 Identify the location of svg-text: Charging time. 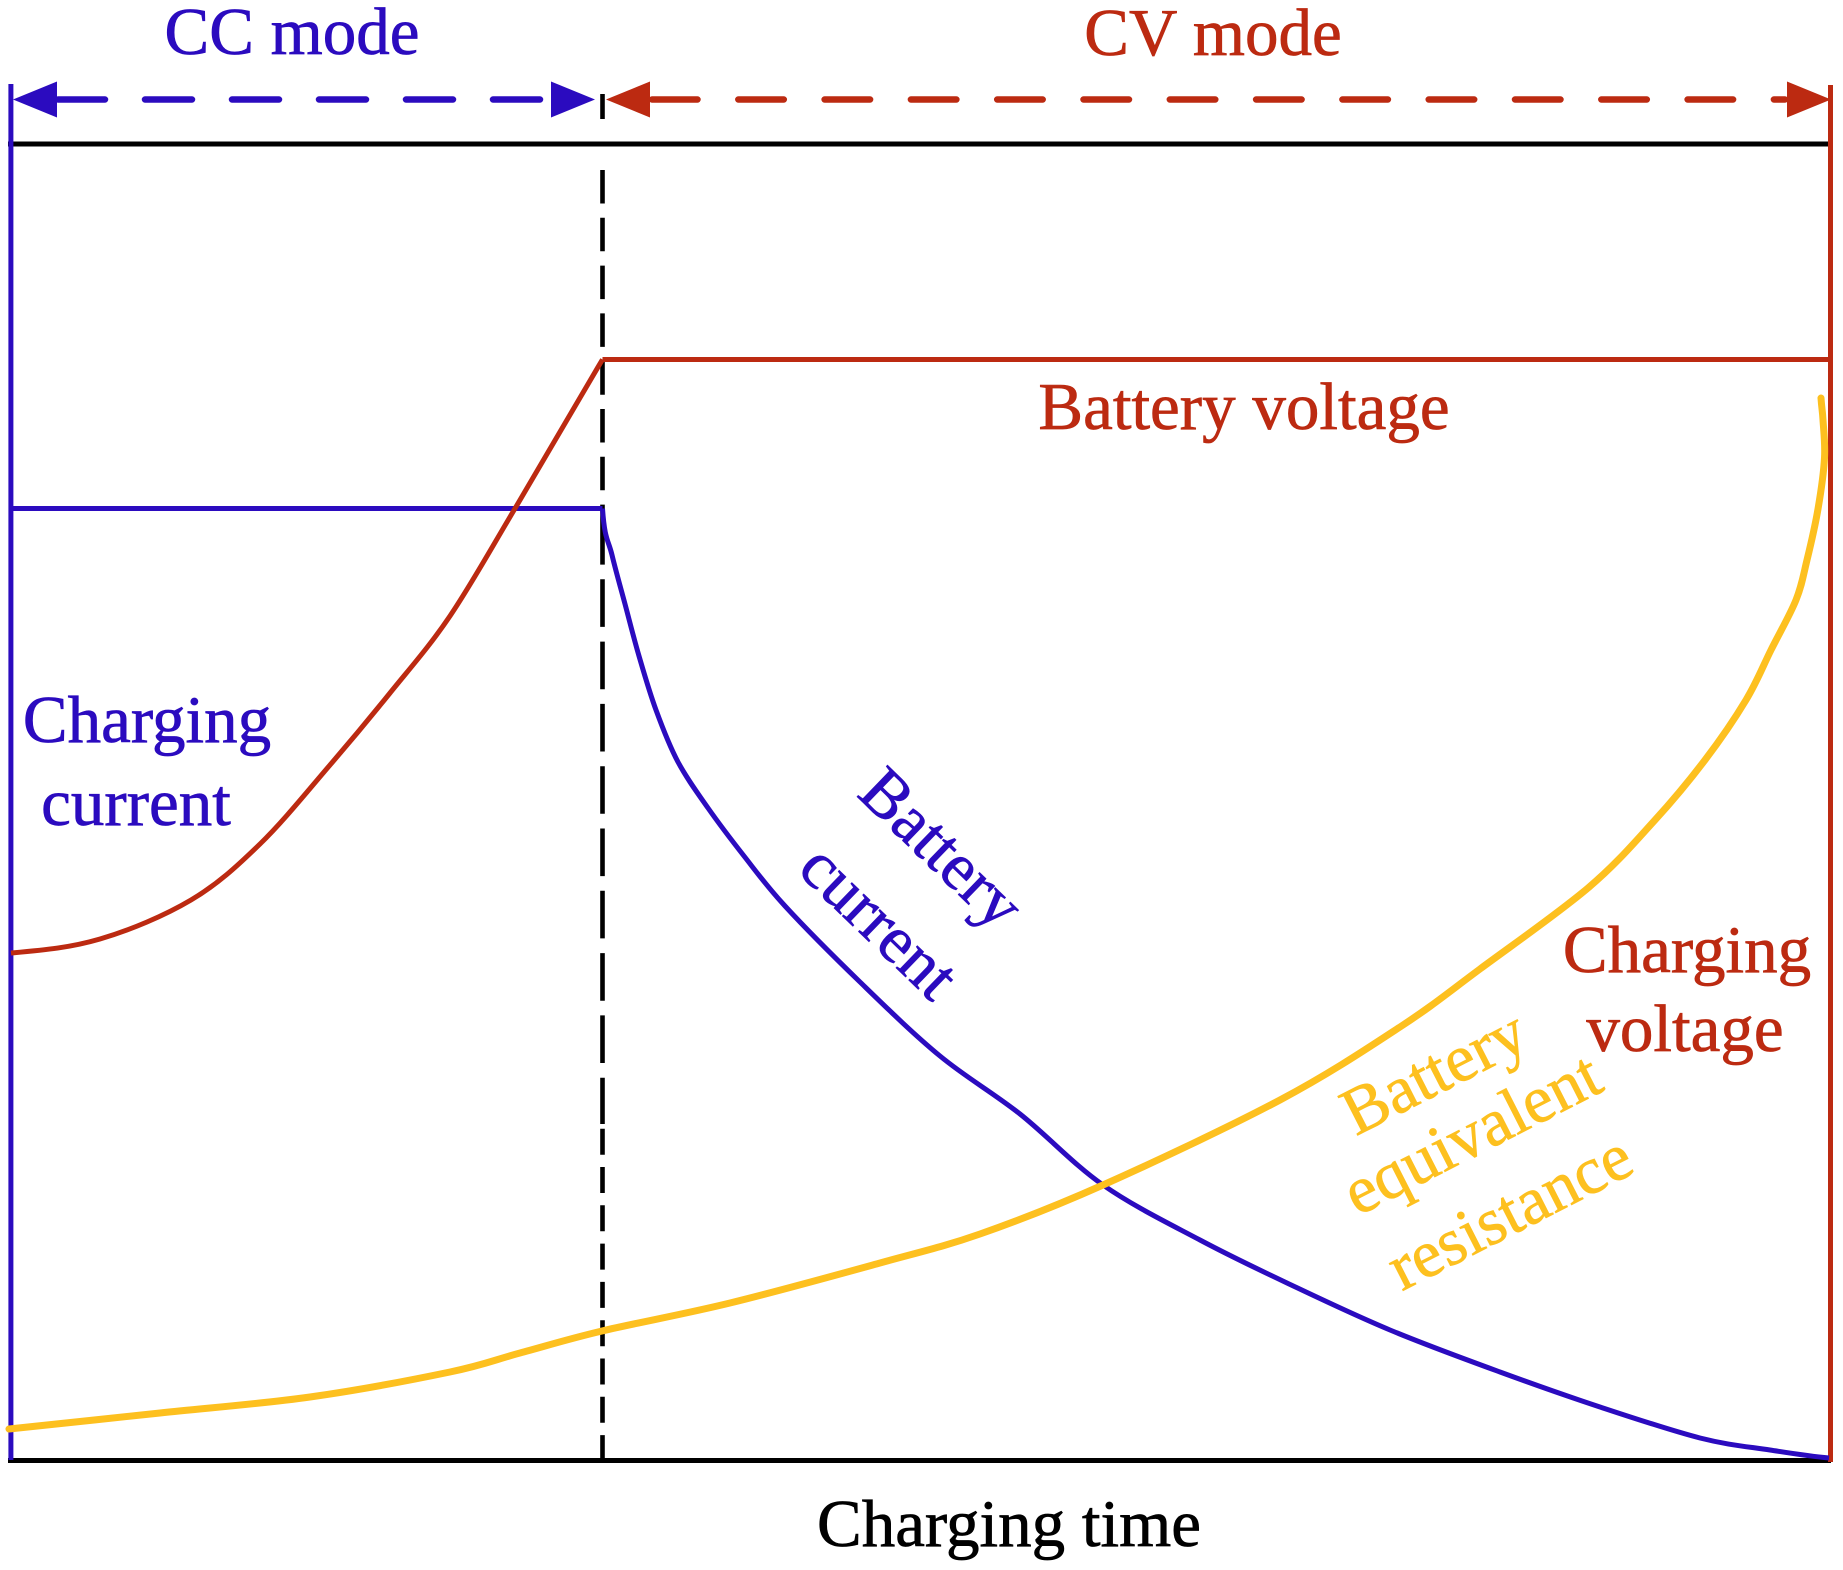
(1009, 1524).